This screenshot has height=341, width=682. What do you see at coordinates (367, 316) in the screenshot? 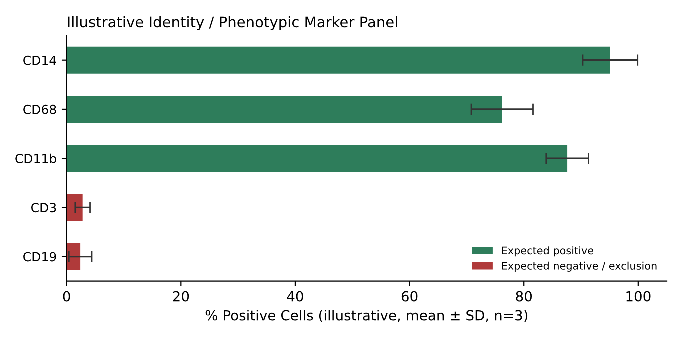
I see `x-axis-title: % Positive Cells (illustrative, mean ± SD, n=3)` at bounding box center [367, 316].